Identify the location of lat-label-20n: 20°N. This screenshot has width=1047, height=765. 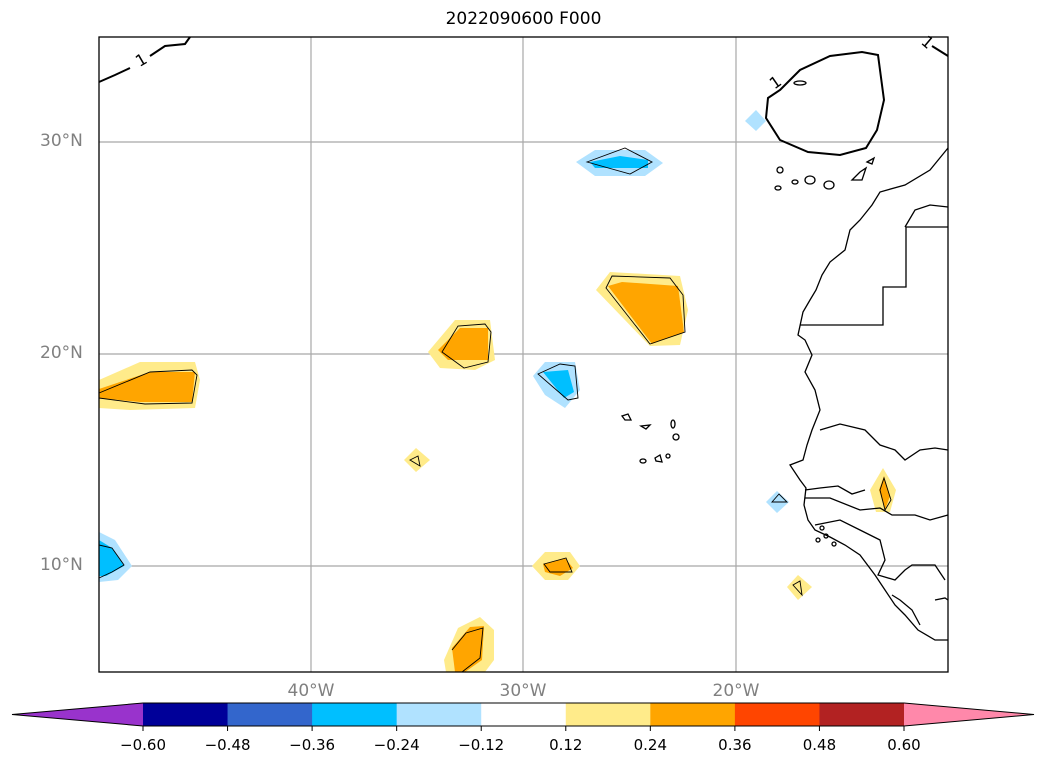
(61, 353).